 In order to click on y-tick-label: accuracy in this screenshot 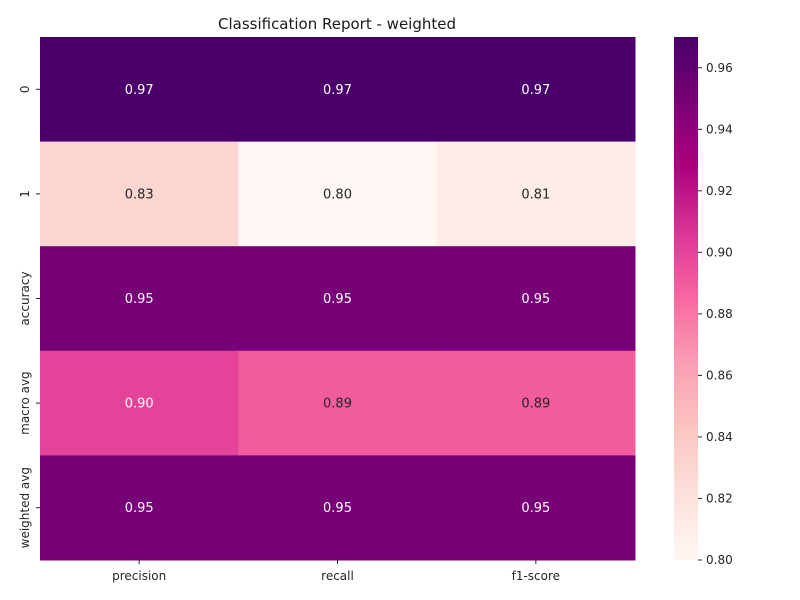, I will do `click(25, 298)`.